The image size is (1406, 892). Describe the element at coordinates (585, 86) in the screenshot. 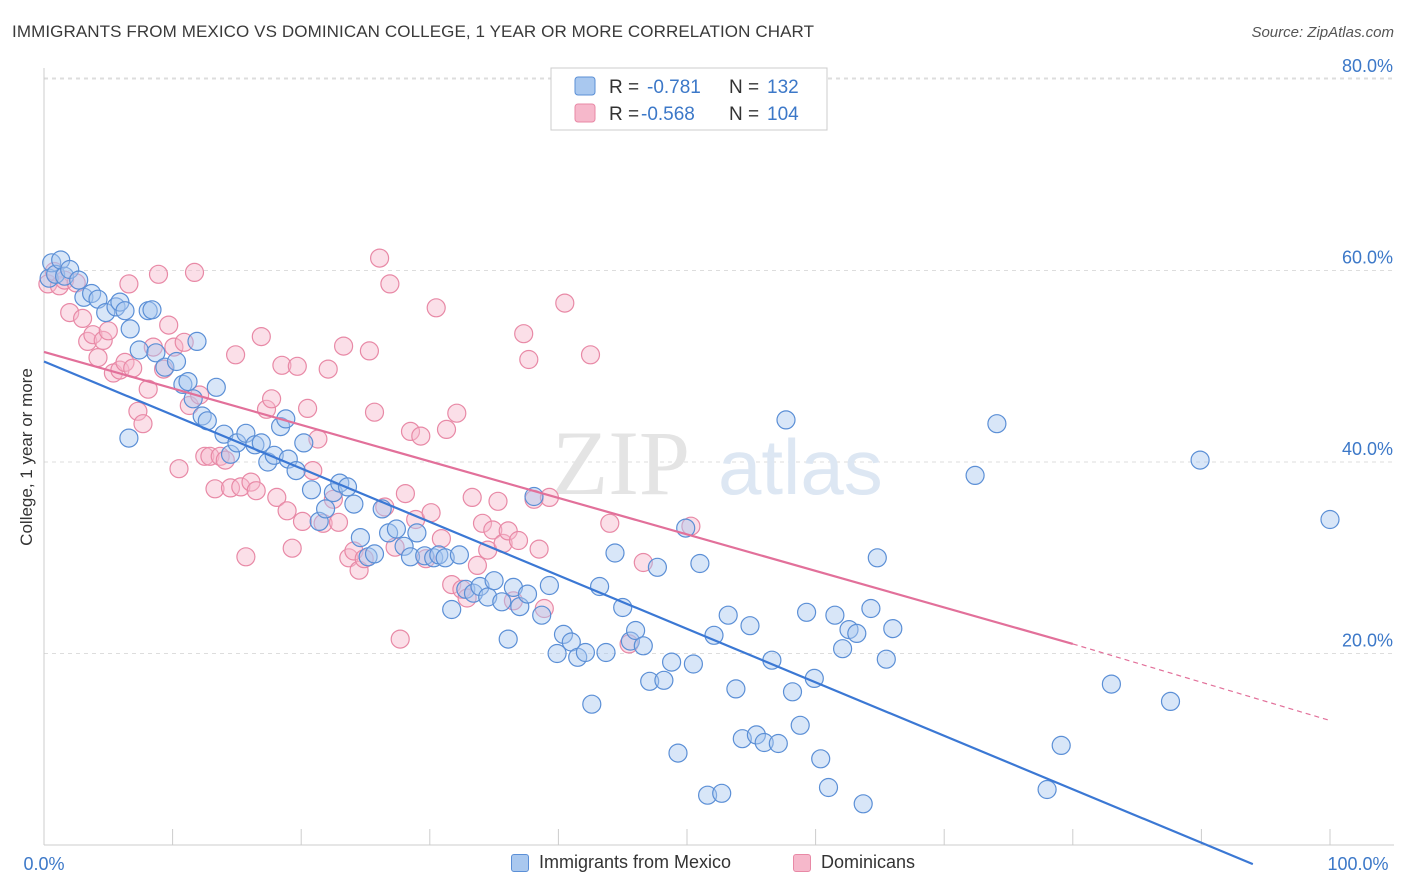

I see `legend-swatch-blue` at that location.